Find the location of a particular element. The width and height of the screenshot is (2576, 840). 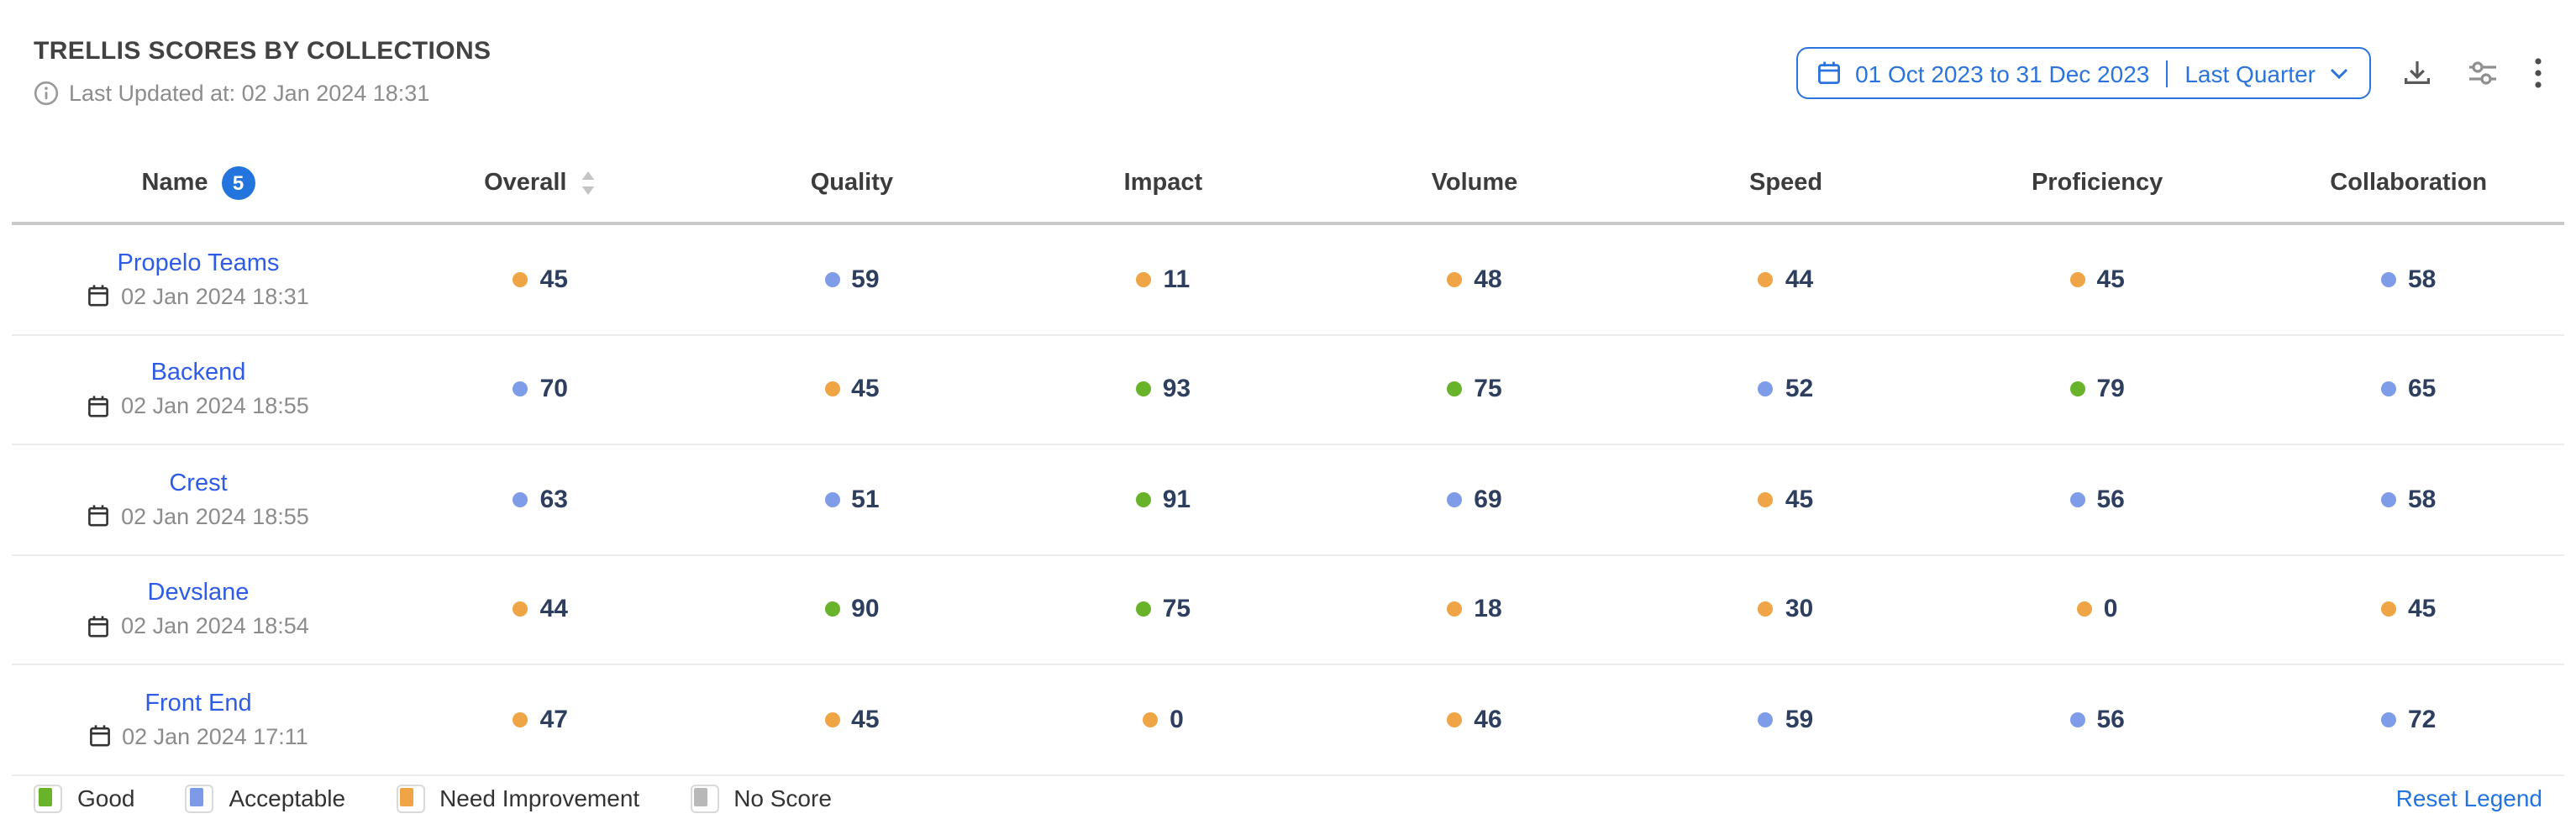

download-button is located at coordinates (2417, 73).